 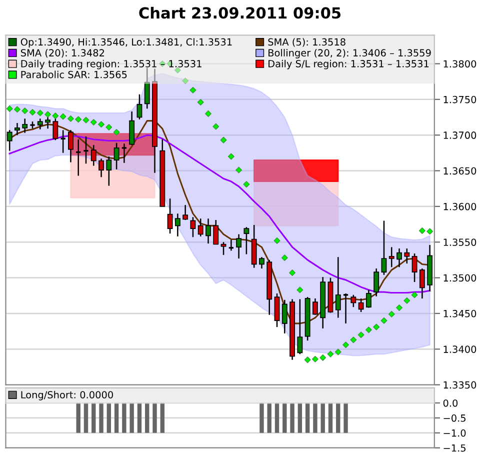 What do you see at coordinates (460, 171) in the screenshot?
I see `y-tick-label: 1.3650` at bounding box center [460, 171].